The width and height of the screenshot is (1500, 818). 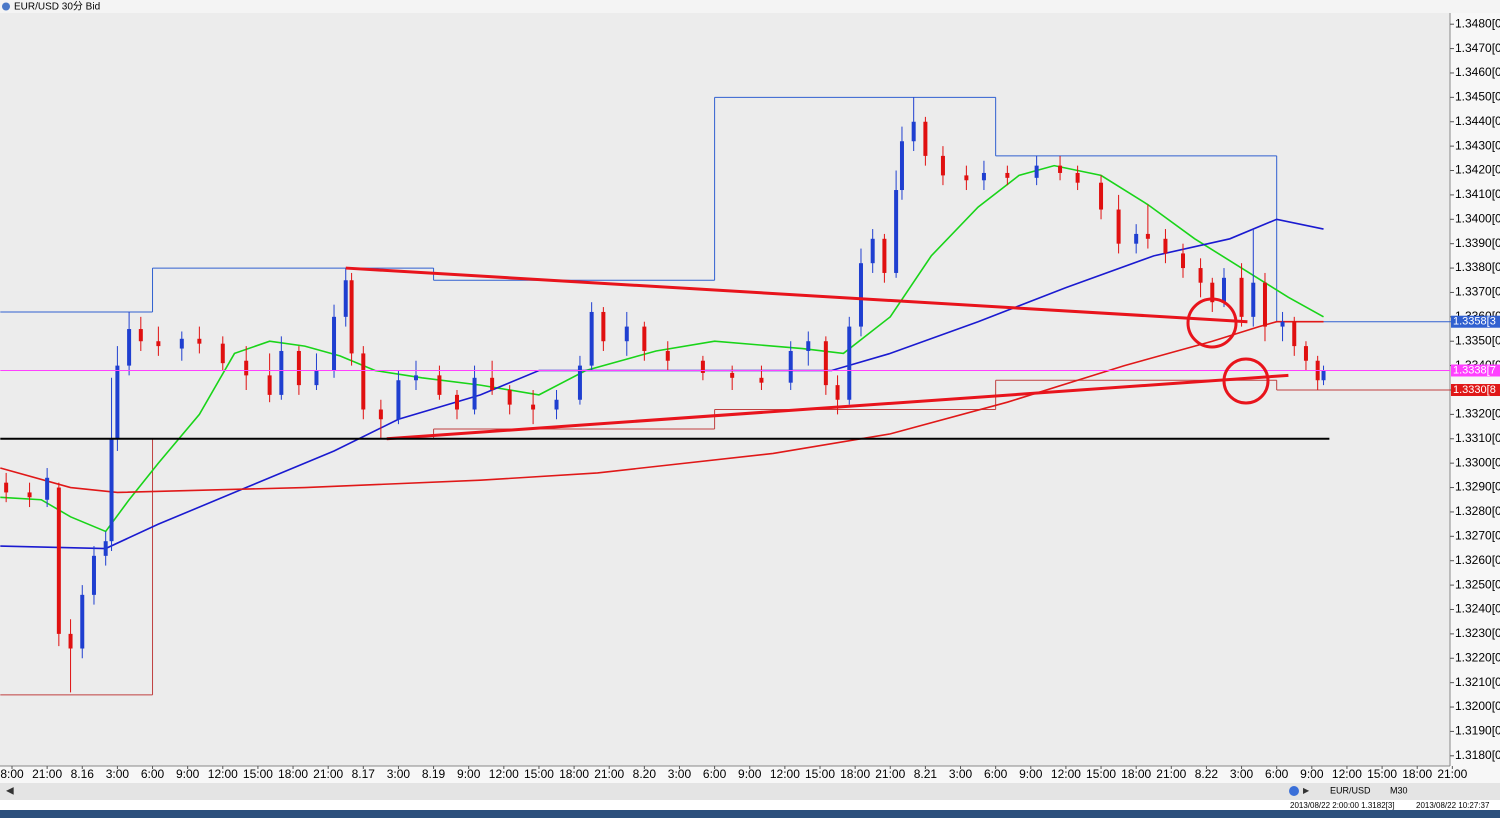 I want to click on window-icon, so click(x=6, y=6).